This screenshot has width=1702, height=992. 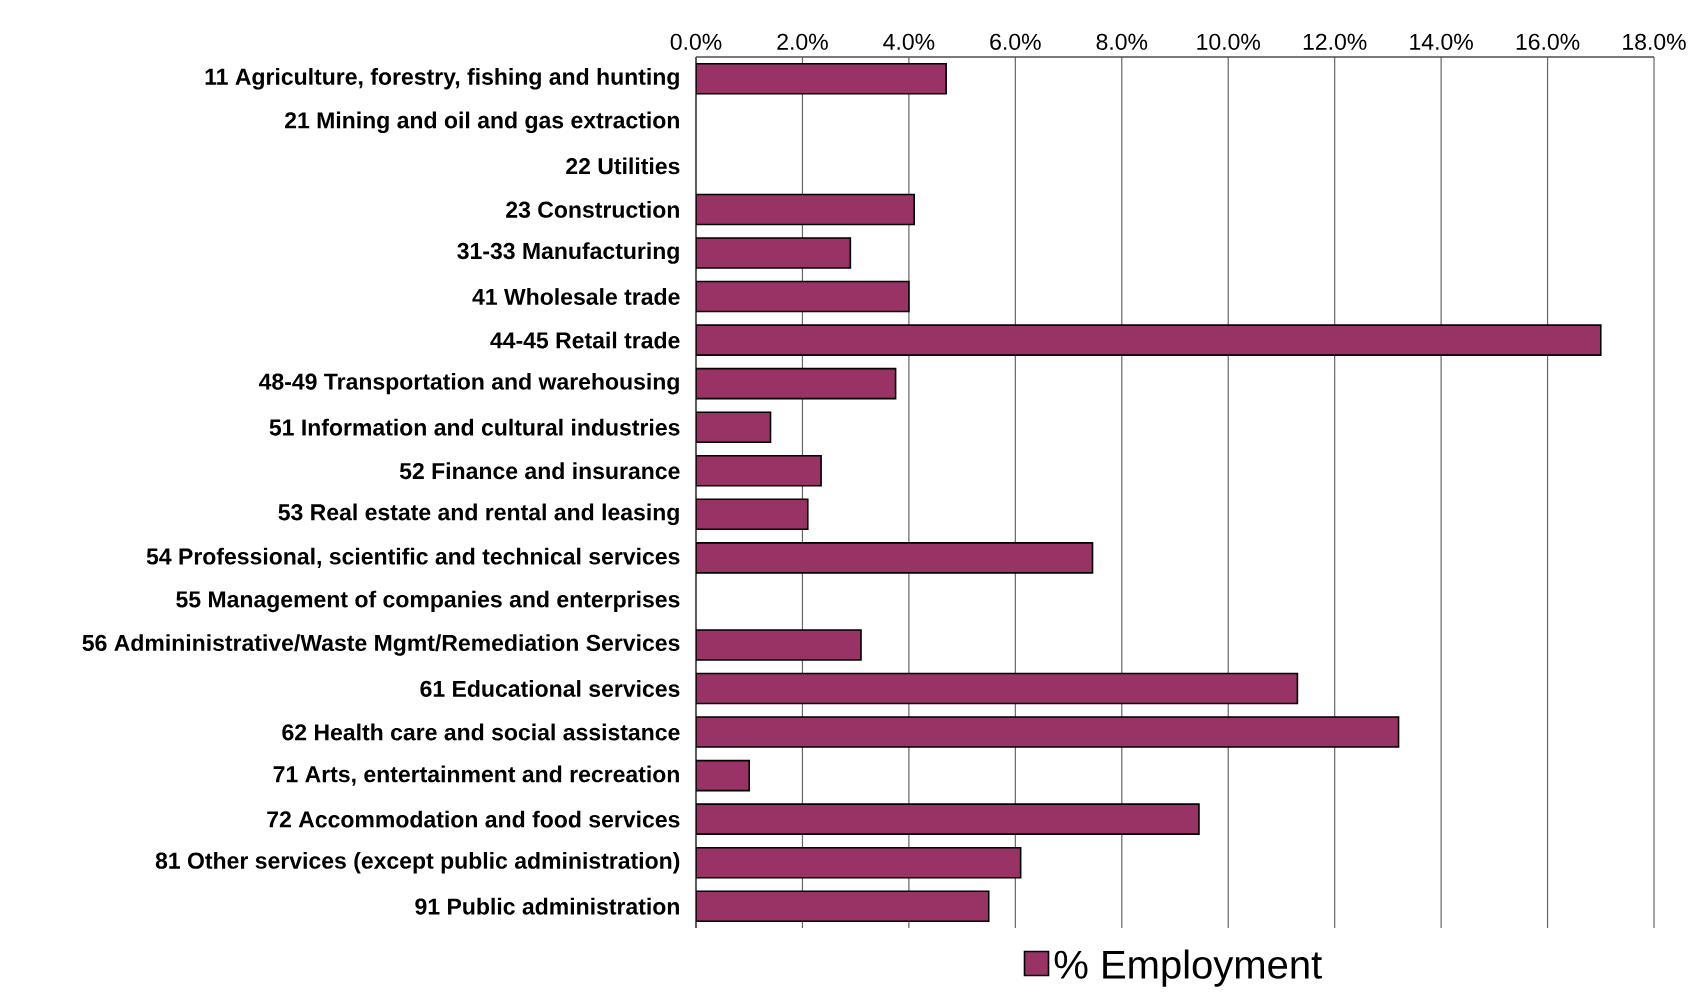 What do you see at coordinates (1335, 41) in the screenshot?
I see `x-tick-label: 12.0%` at bounding box center [1335, 41].